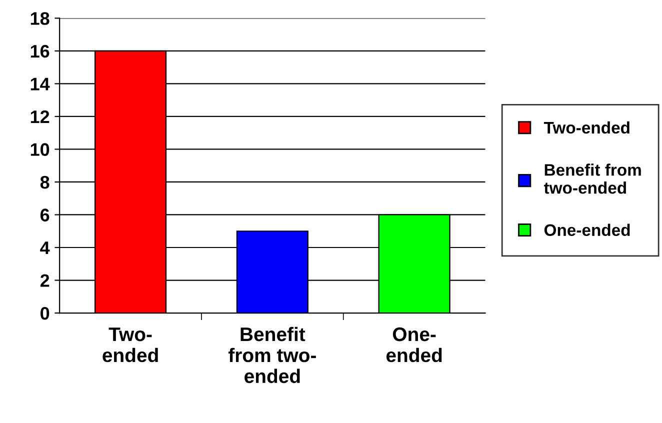 This screenshot has width=662, height=423. Describe the element at coordinates (272, 355) in the screenshot. I see `x-tick-label: Benefit from two- ended` at that location.